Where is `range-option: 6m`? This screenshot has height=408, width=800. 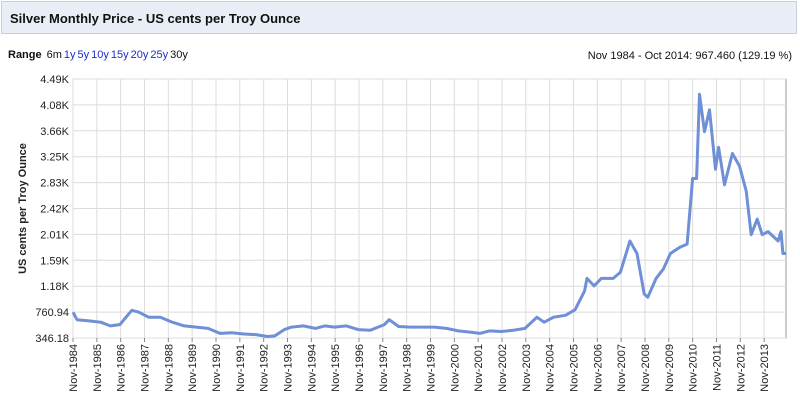
range-option: 6m is located at coordinates (54, 55).